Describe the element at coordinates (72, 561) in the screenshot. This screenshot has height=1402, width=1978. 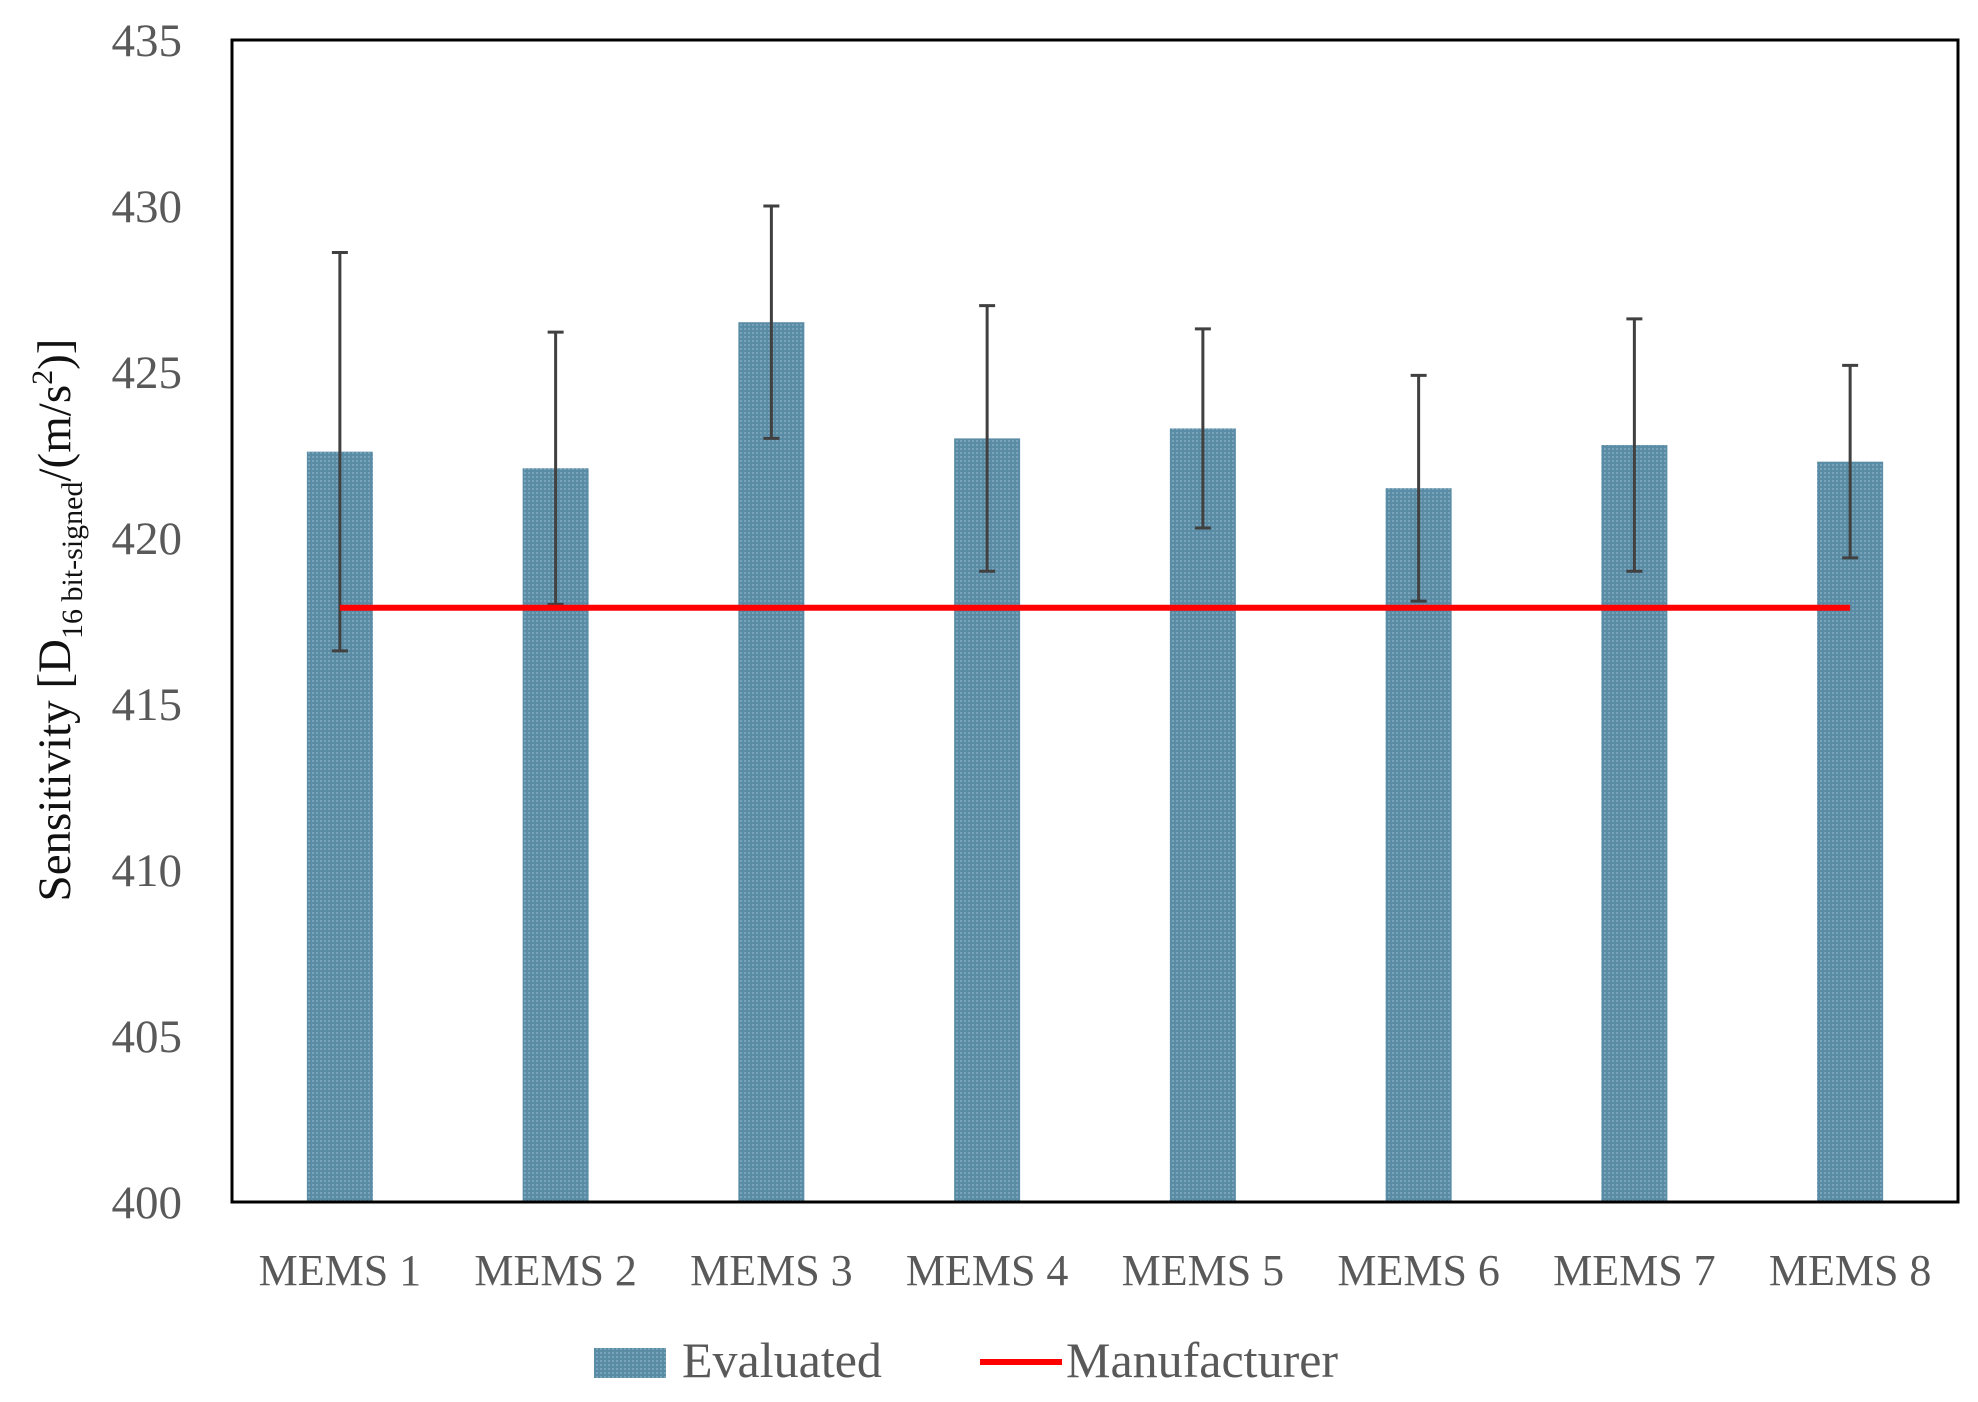
I see `y-axis-title-subscript: 16 bit-signed` at that location.